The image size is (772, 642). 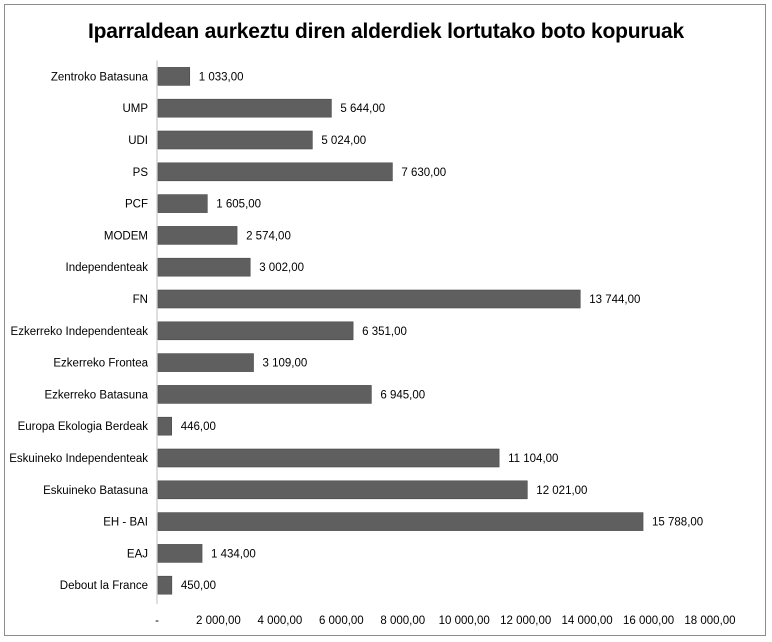 I want to click on x-tick-label: 10 000,00, so click(x=464, y=621).